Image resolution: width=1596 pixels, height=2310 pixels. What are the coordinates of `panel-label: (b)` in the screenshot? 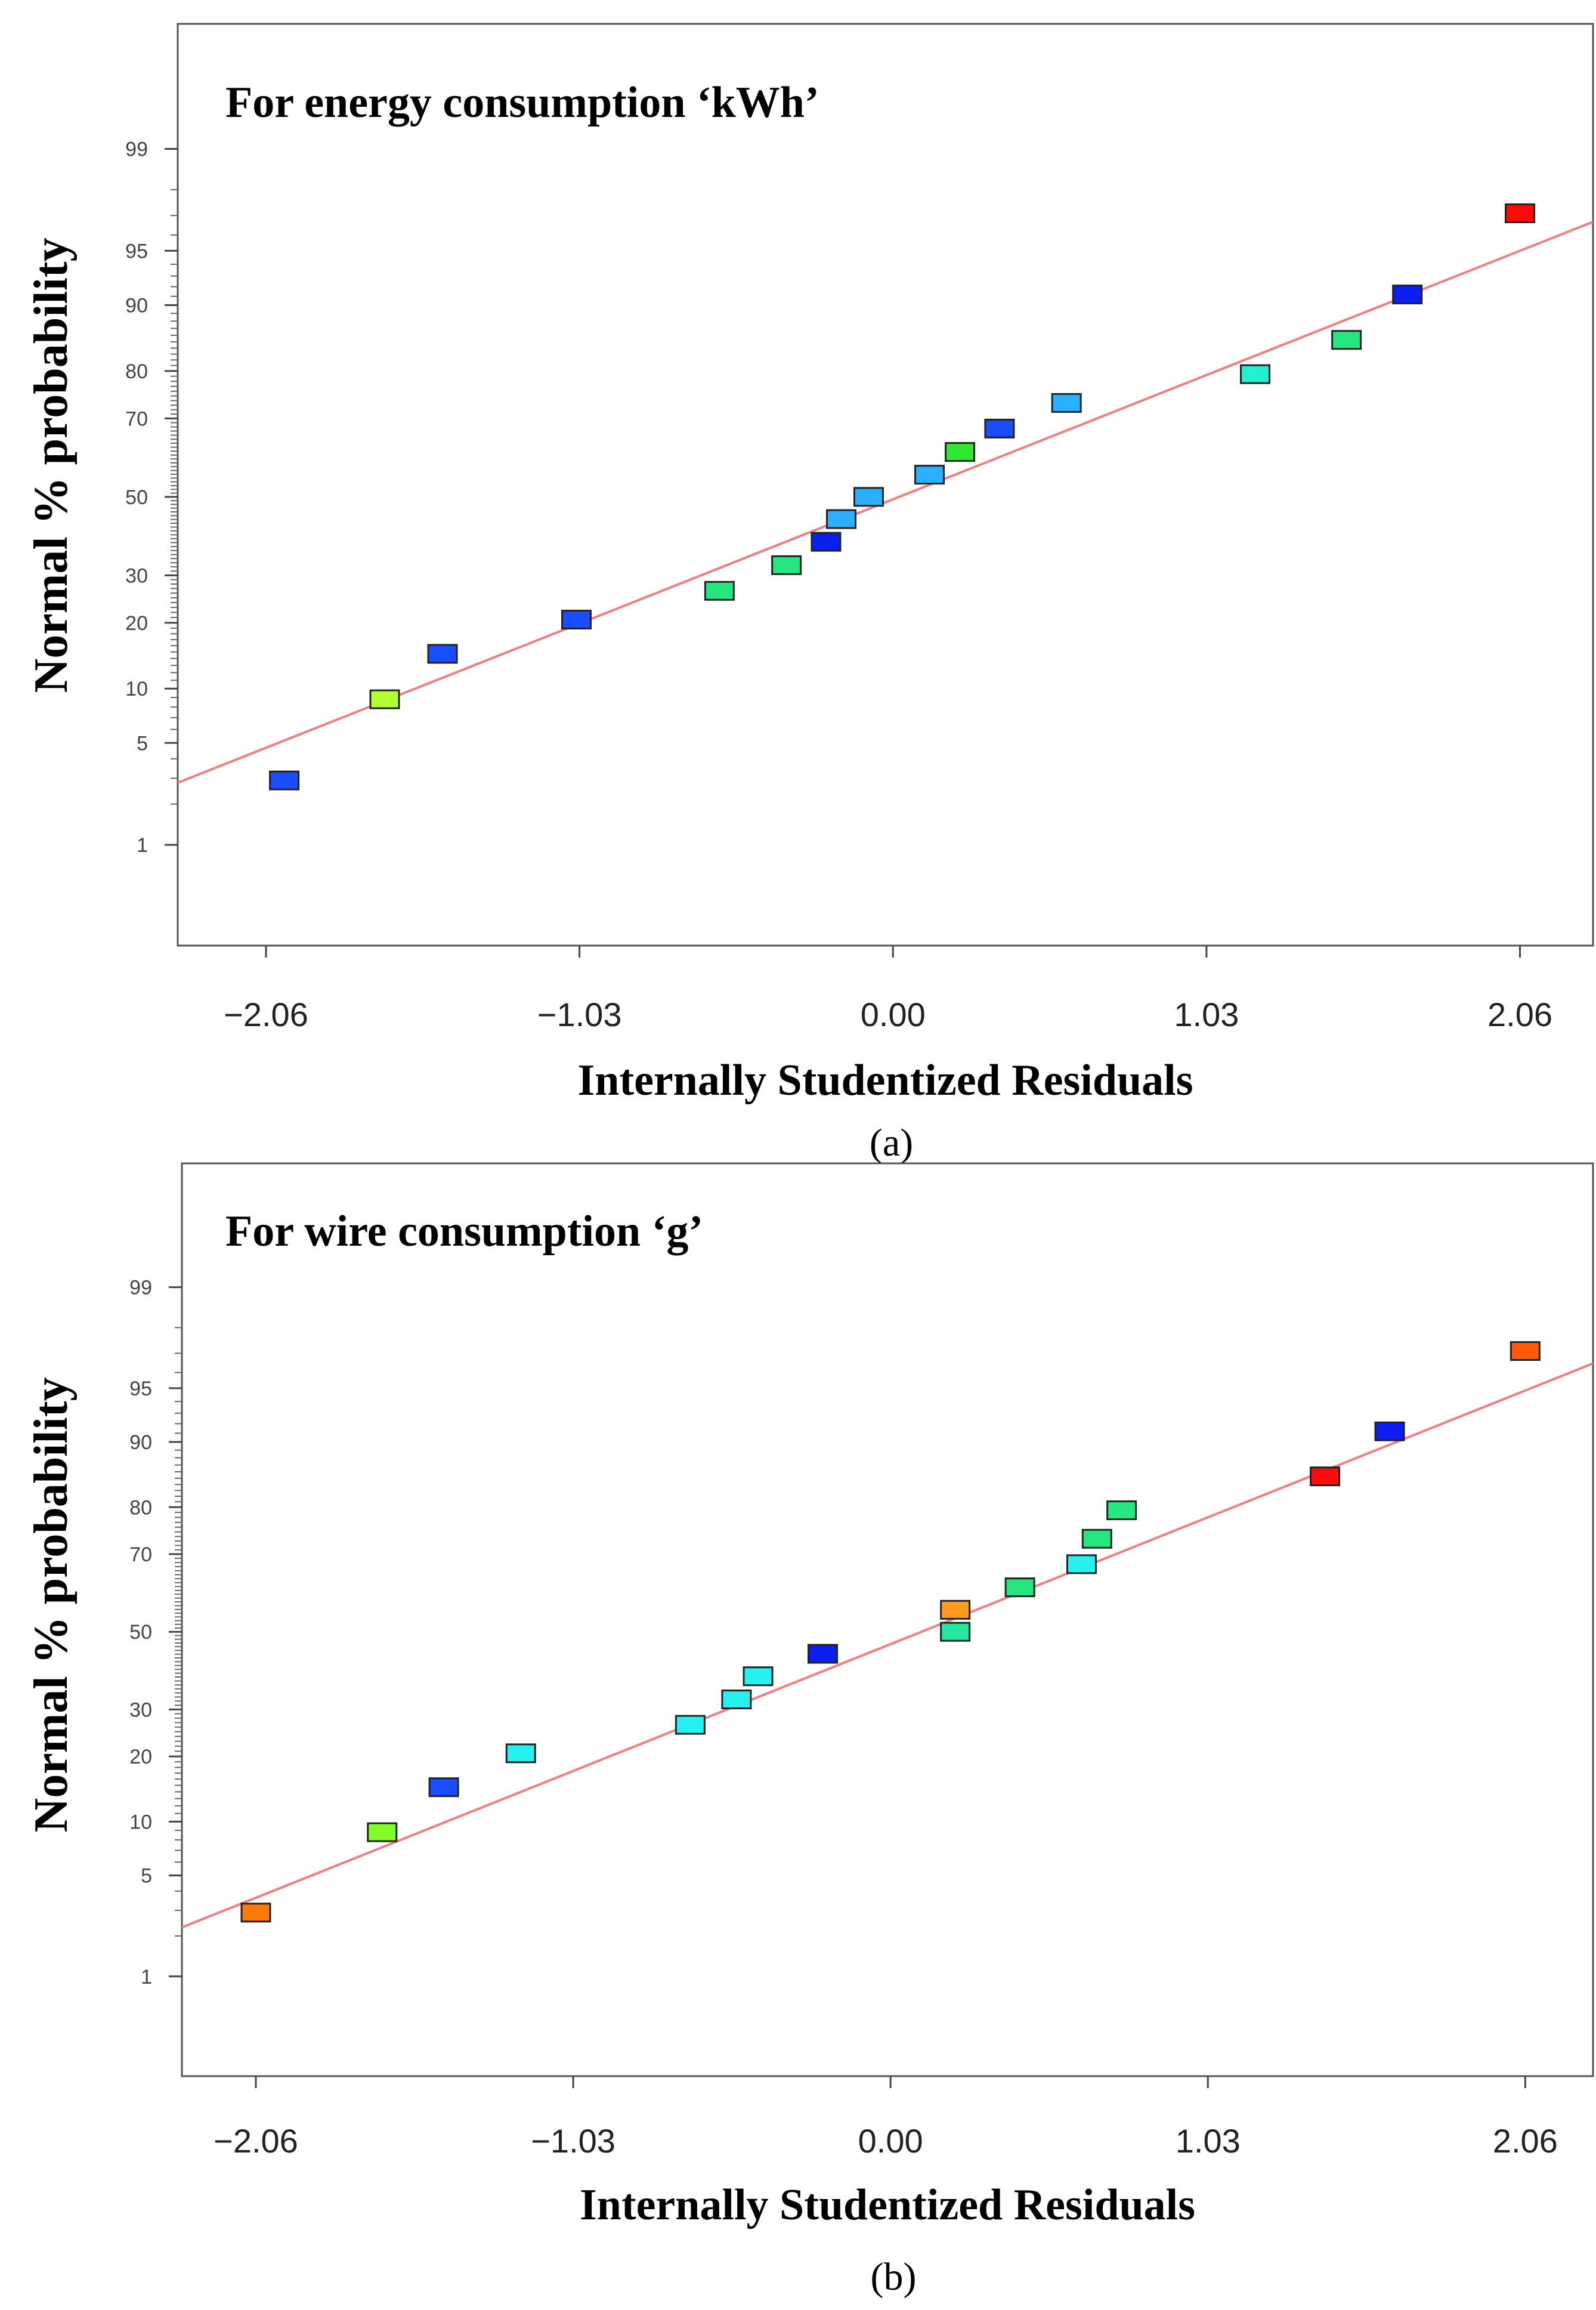 It's located at (894, 2277).